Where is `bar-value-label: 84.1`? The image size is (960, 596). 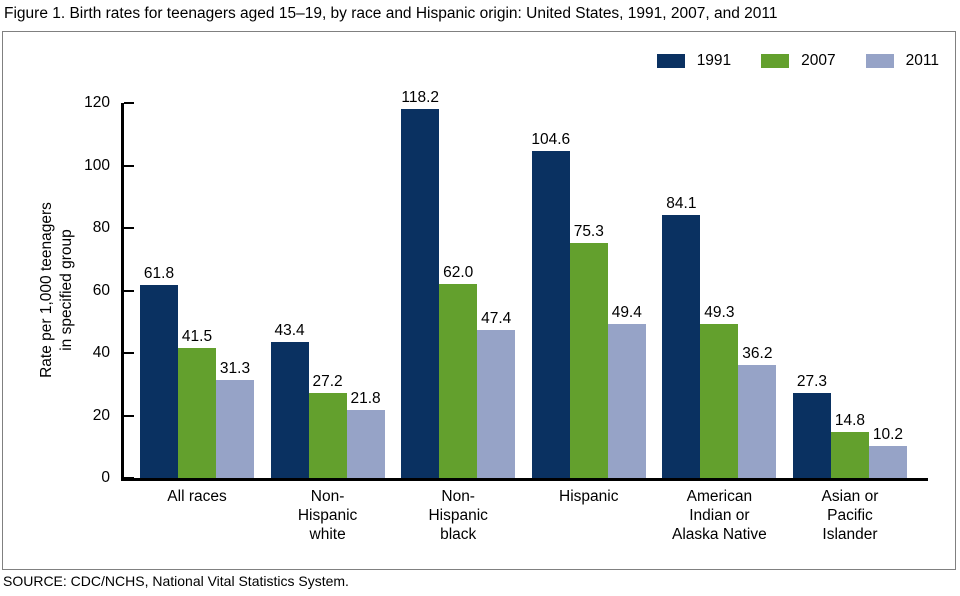 bar-value-label: 84.1 is located at coordinates (681, 204).